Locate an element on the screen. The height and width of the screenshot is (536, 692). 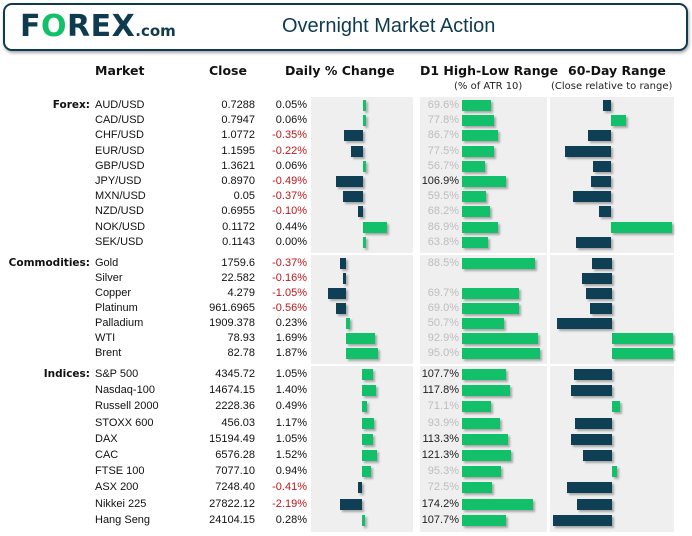
close-value: 0.1172 is located at coordinates (238, 226).